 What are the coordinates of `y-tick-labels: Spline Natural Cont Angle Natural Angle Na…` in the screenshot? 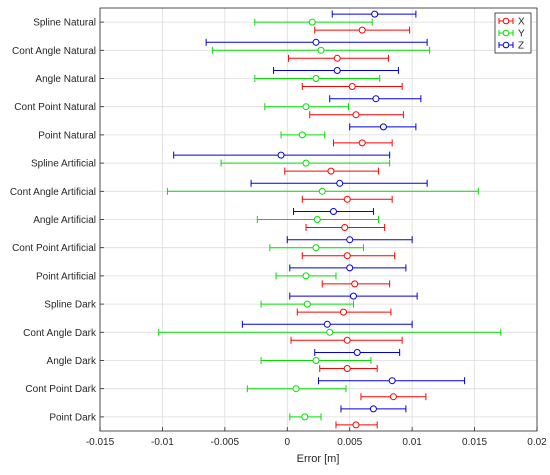 It's located at (53, 221).